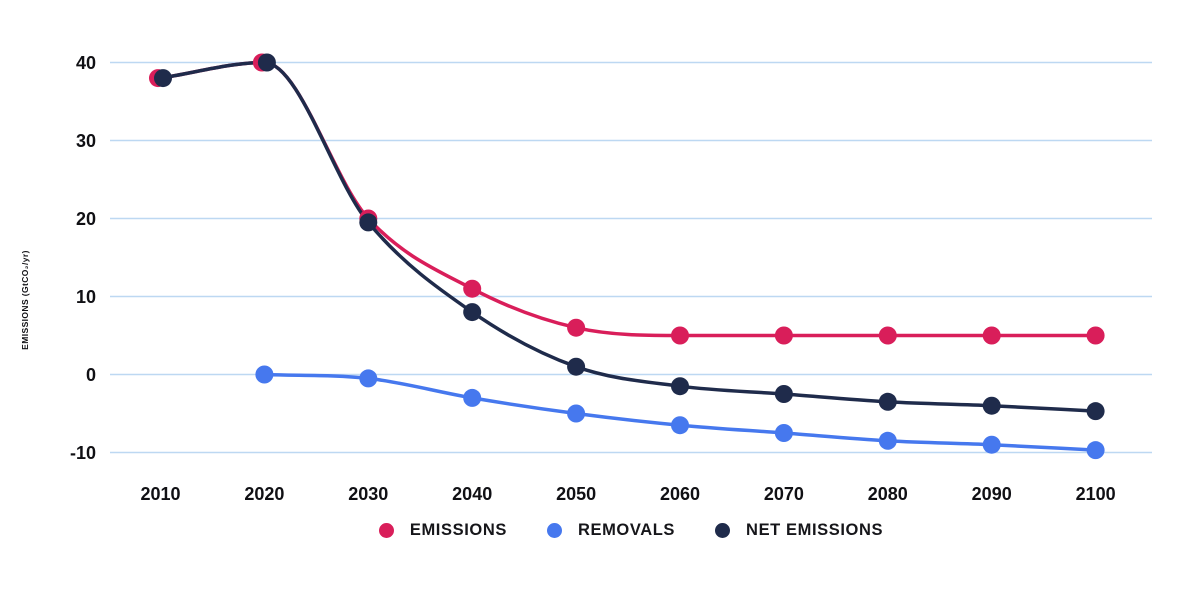 This screenshot has height=597, width=1188. What do you see at coordinates (458, 530) in the screenshot?
I see `legend-label: EMISSIONS` at bounding box center [458, 530].